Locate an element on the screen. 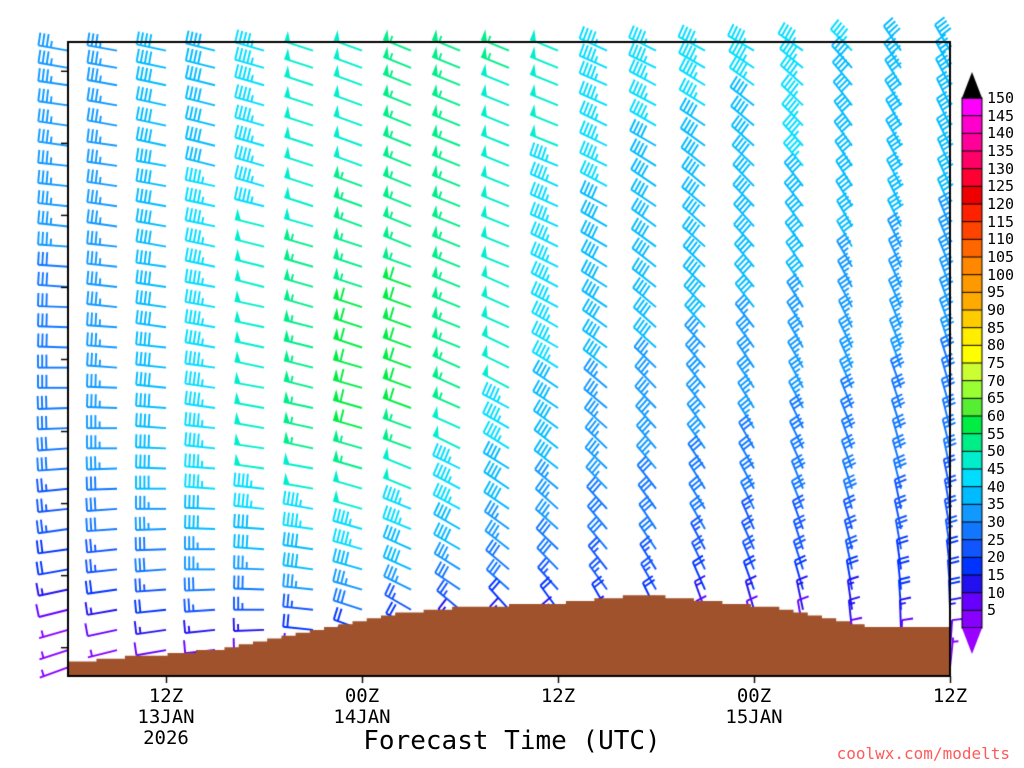  colorbar-label-70: 70 is located at coordinates (996, 380).